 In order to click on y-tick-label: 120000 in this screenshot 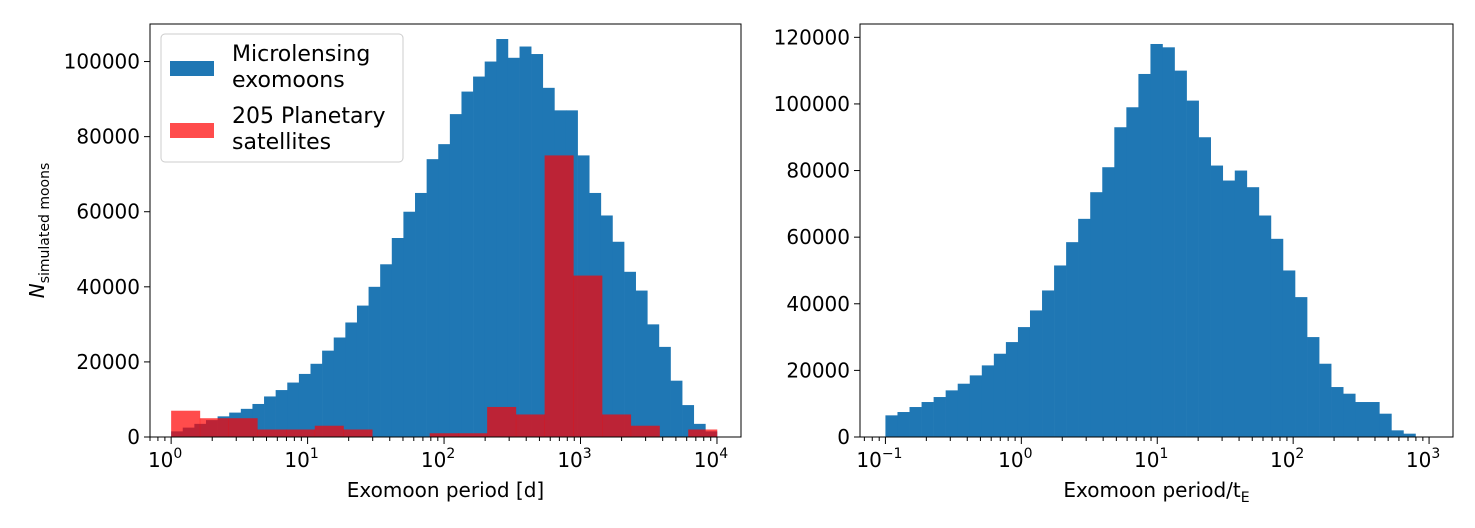, I will do `click(812, 37)`.